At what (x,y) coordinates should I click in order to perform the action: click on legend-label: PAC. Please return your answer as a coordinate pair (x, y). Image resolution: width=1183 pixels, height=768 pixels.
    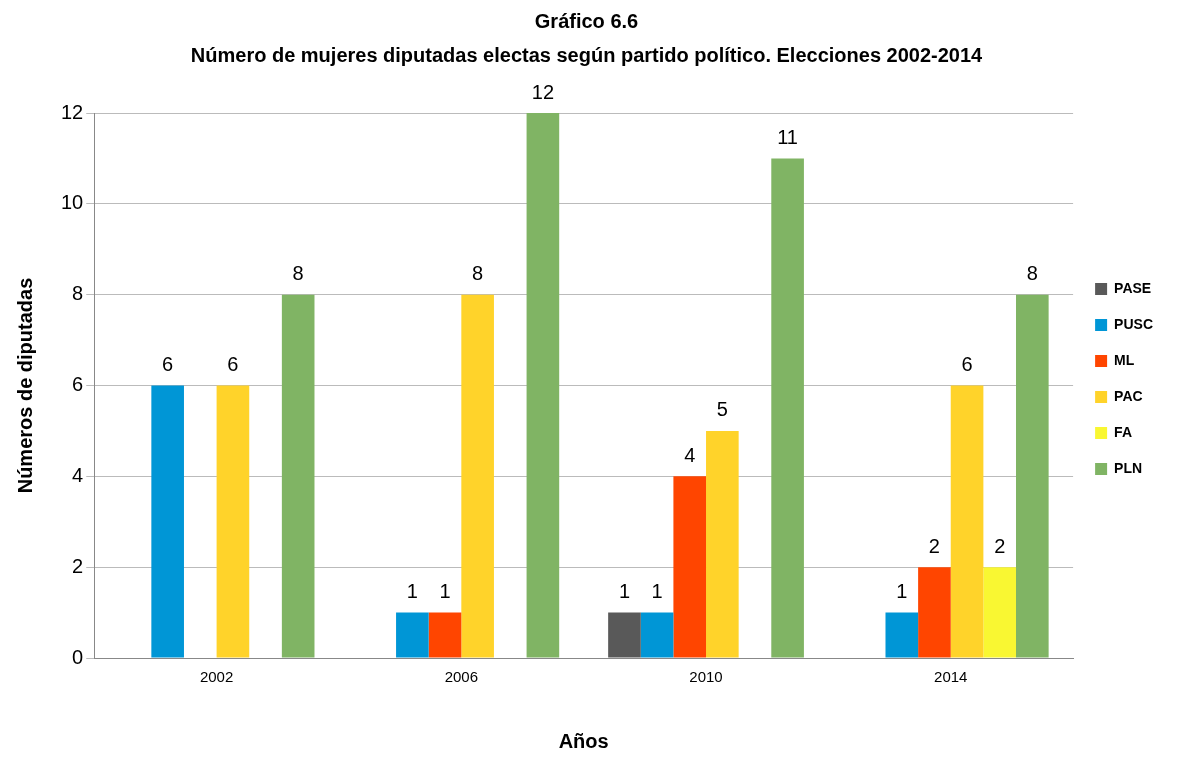
    Looking at the image, I should click on (1128, 395).